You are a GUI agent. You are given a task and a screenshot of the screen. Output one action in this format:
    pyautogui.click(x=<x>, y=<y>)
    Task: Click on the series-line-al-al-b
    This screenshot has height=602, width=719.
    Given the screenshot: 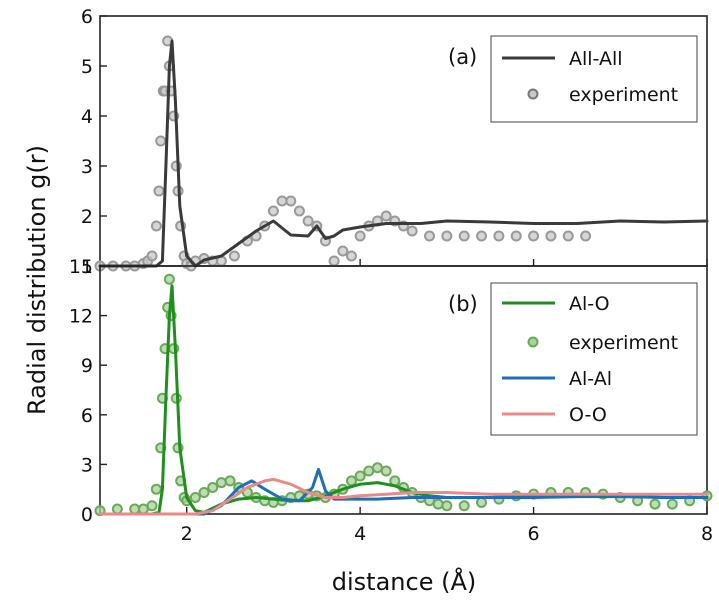 What is the action you would take?
    pyautogui.click(x=403, y=491)
    